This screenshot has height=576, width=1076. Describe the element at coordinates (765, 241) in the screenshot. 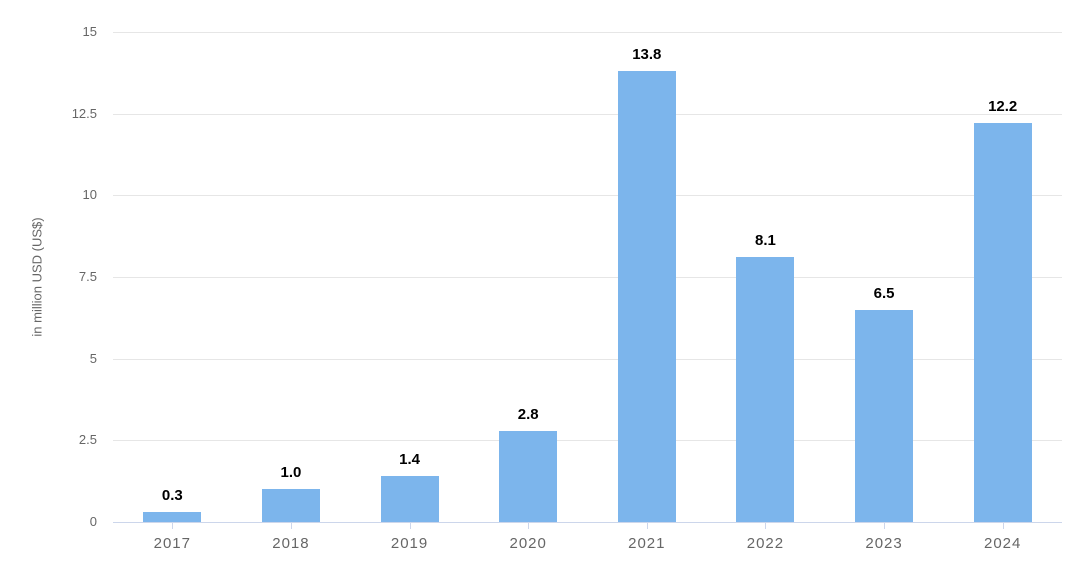

I see `bar-value-label: 8.1` at that location.